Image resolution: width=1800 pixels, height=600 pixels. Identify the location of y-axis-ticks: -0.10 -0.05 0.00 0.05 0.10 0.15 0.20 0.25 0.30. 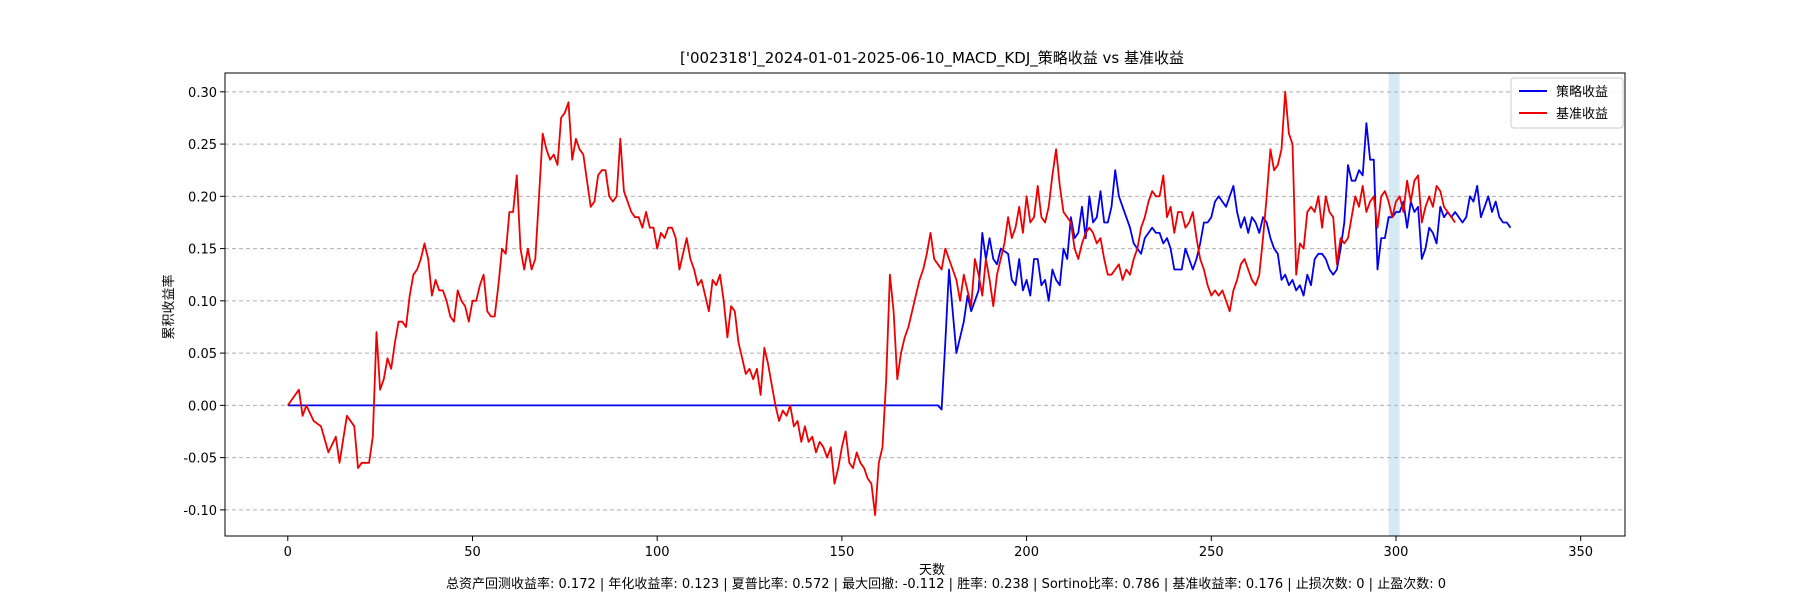
(204, 302).